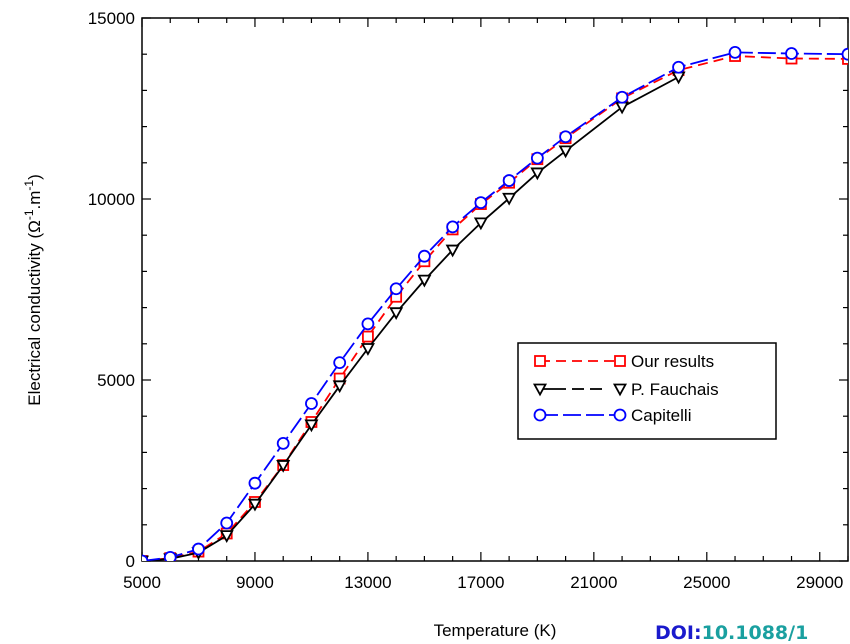  What do you see at coordinates (111, 199) in the screenshot?
I see `y-tick-label: 10000` at bounding box center [111, 199].